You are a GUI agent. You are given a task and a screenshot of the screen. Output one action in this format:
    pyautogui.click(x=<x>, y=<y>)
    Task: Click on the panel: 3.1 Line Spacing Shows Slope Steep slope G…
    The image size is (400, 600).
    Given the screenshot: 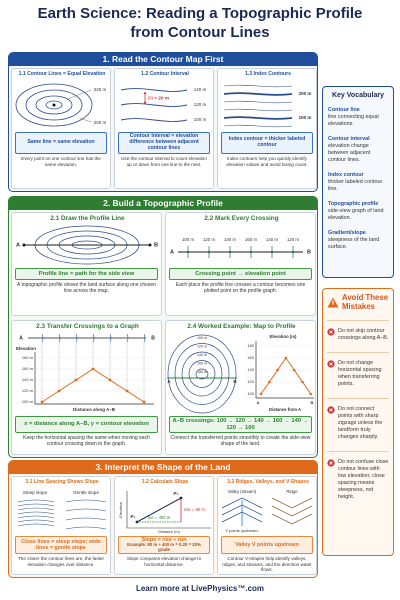 What is the action you would take?
    pyautogui.click(x=61, y=525)
    